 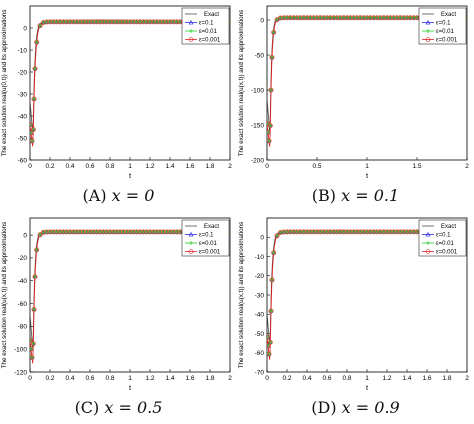 What do you see at coordinates (133, 195) in the screenshot?
I see `caption-a-expr: x = 0` at bounding box center [133, 195].